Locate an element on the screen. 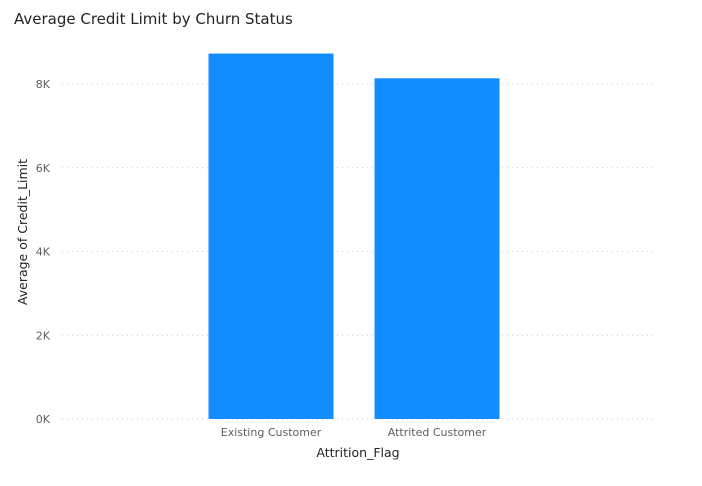 This screenshot has width=702, height=486. x-tick-label: Attrited Customer is located at coordinates (437, 432).